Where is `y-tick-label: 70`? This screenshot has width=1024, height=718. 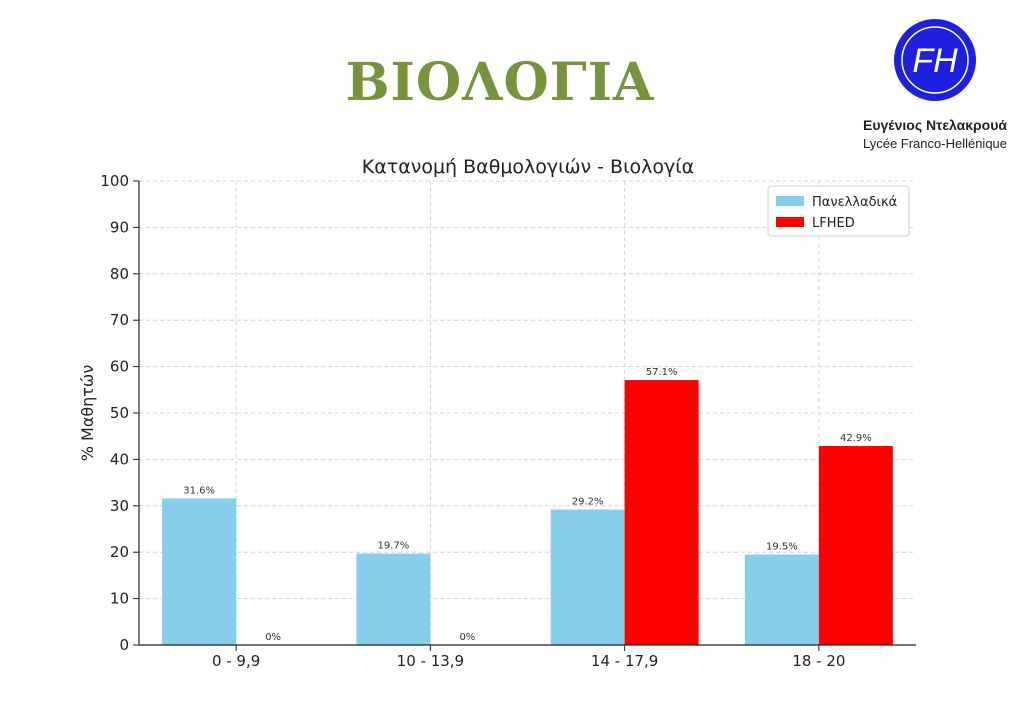 y-tick-label: 70 is located at coordinates (119, 320).